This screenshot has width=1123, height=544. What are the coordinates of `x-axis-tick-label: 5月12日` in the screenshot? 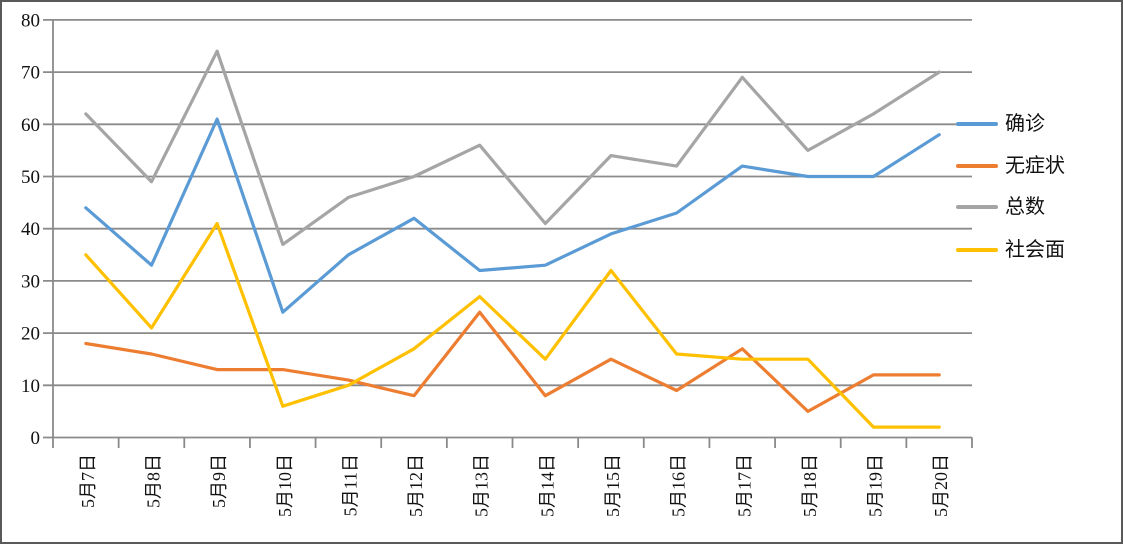 It's located at (416, 485).